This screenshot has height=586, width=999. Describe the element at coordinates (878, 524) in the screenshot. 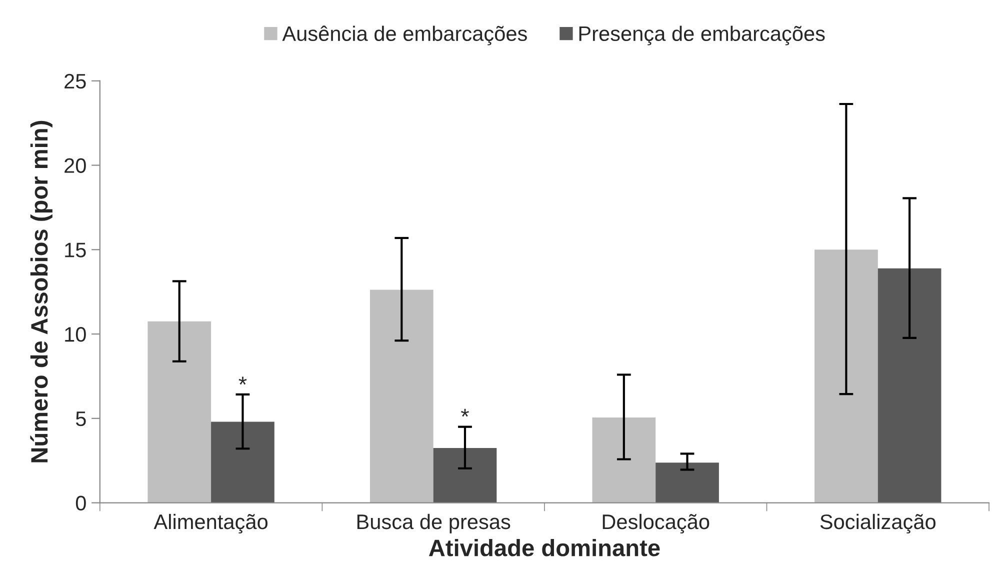

I see `x-tick-label: Socialização` at that location.